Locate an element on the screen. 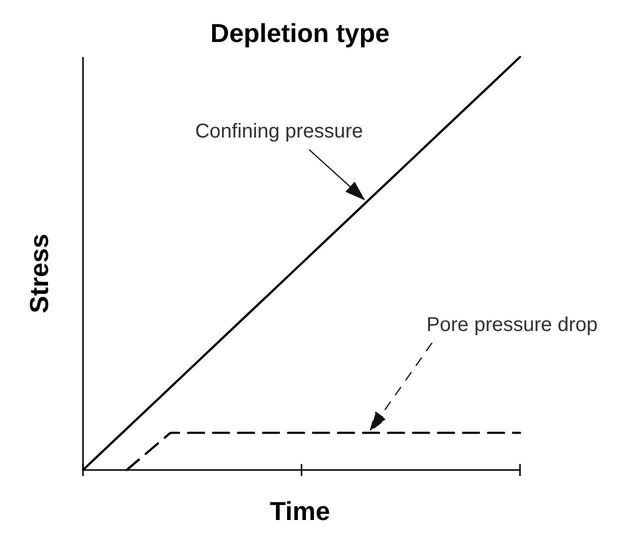 The height and width of the screenshot is (537, 641). y-axis-title: Stress is located at coordinates (39, 274).